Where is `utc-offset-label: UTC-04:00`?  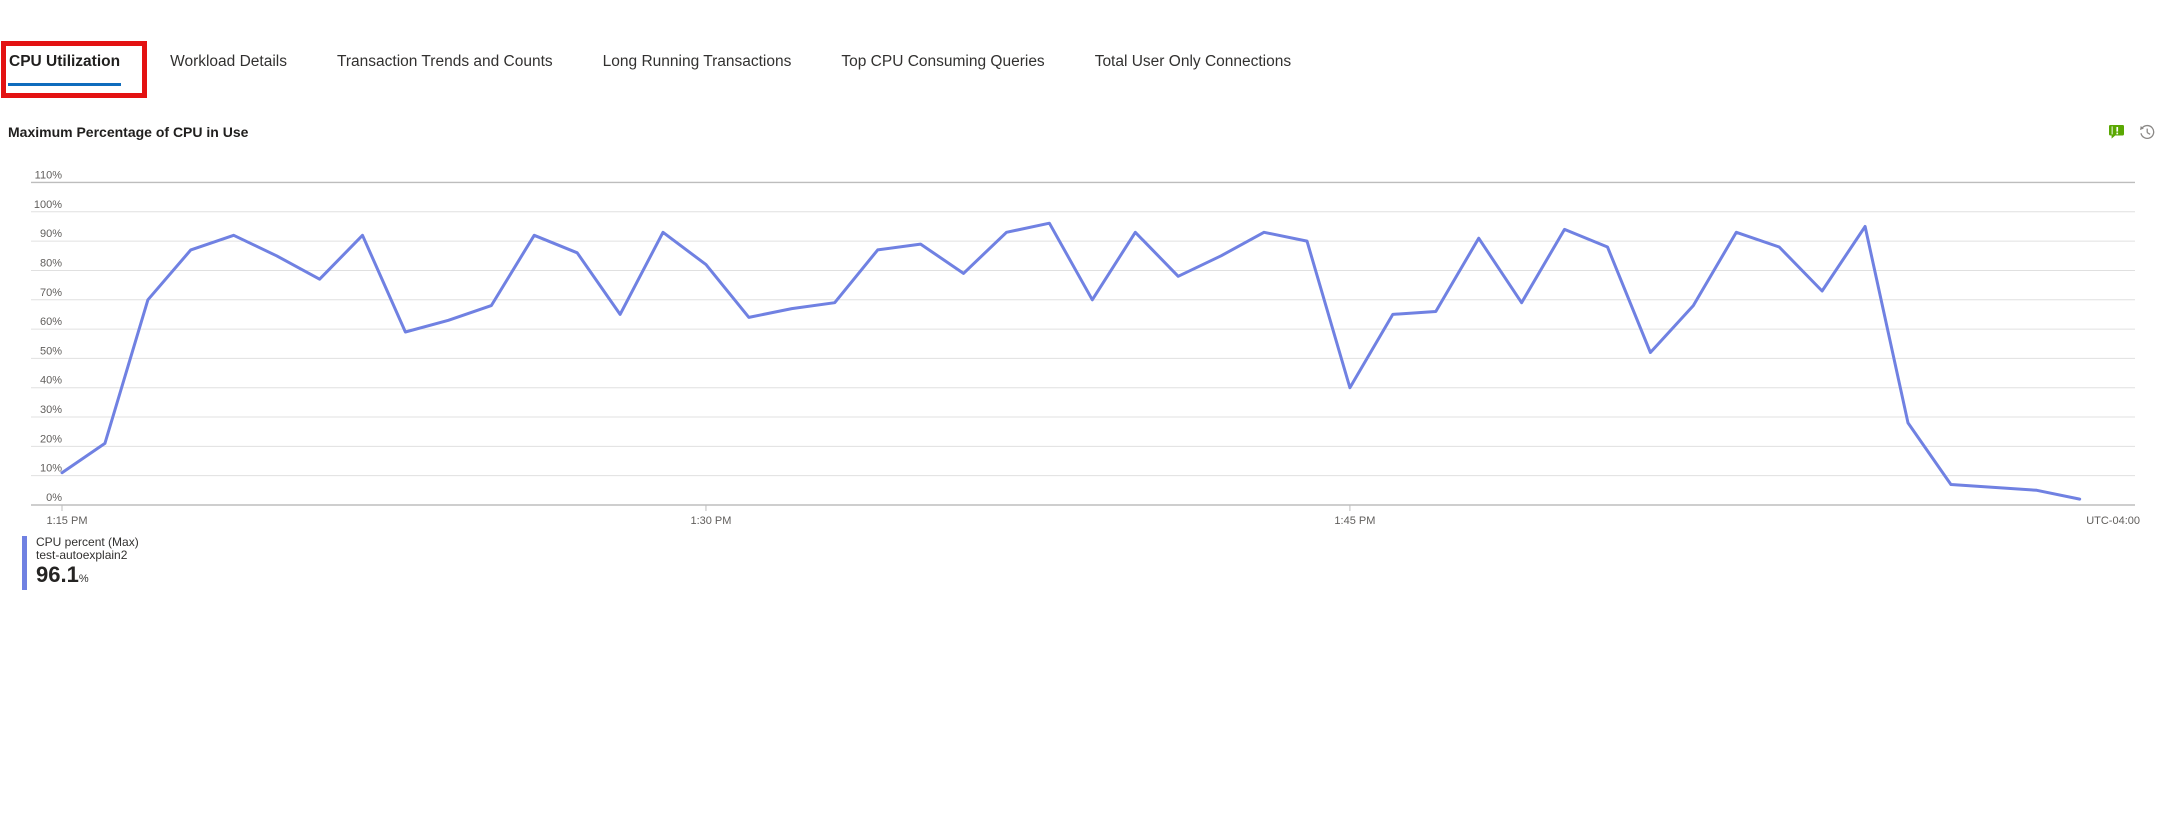 utc-offset-label: UTC-04:00 is located at coordinates (2113, 521).